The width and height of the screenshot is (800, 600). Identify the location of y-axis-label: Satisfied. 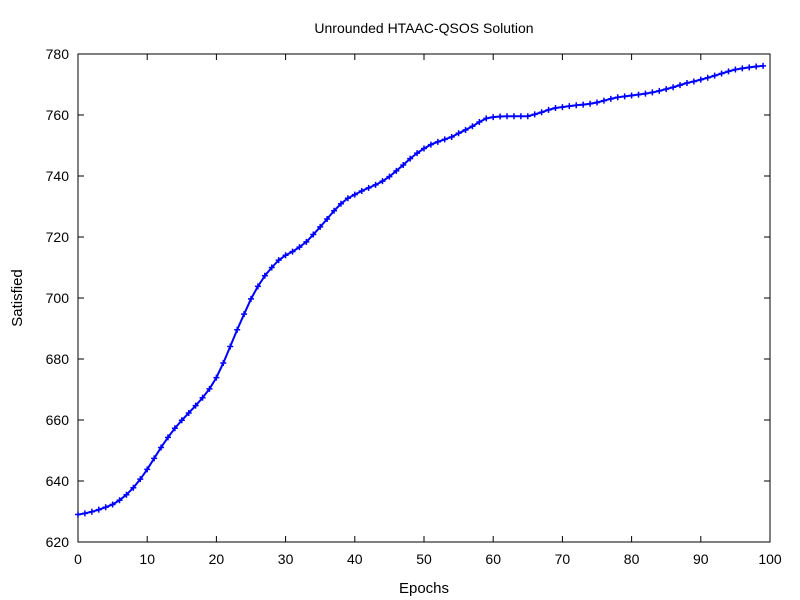
(17, 298).